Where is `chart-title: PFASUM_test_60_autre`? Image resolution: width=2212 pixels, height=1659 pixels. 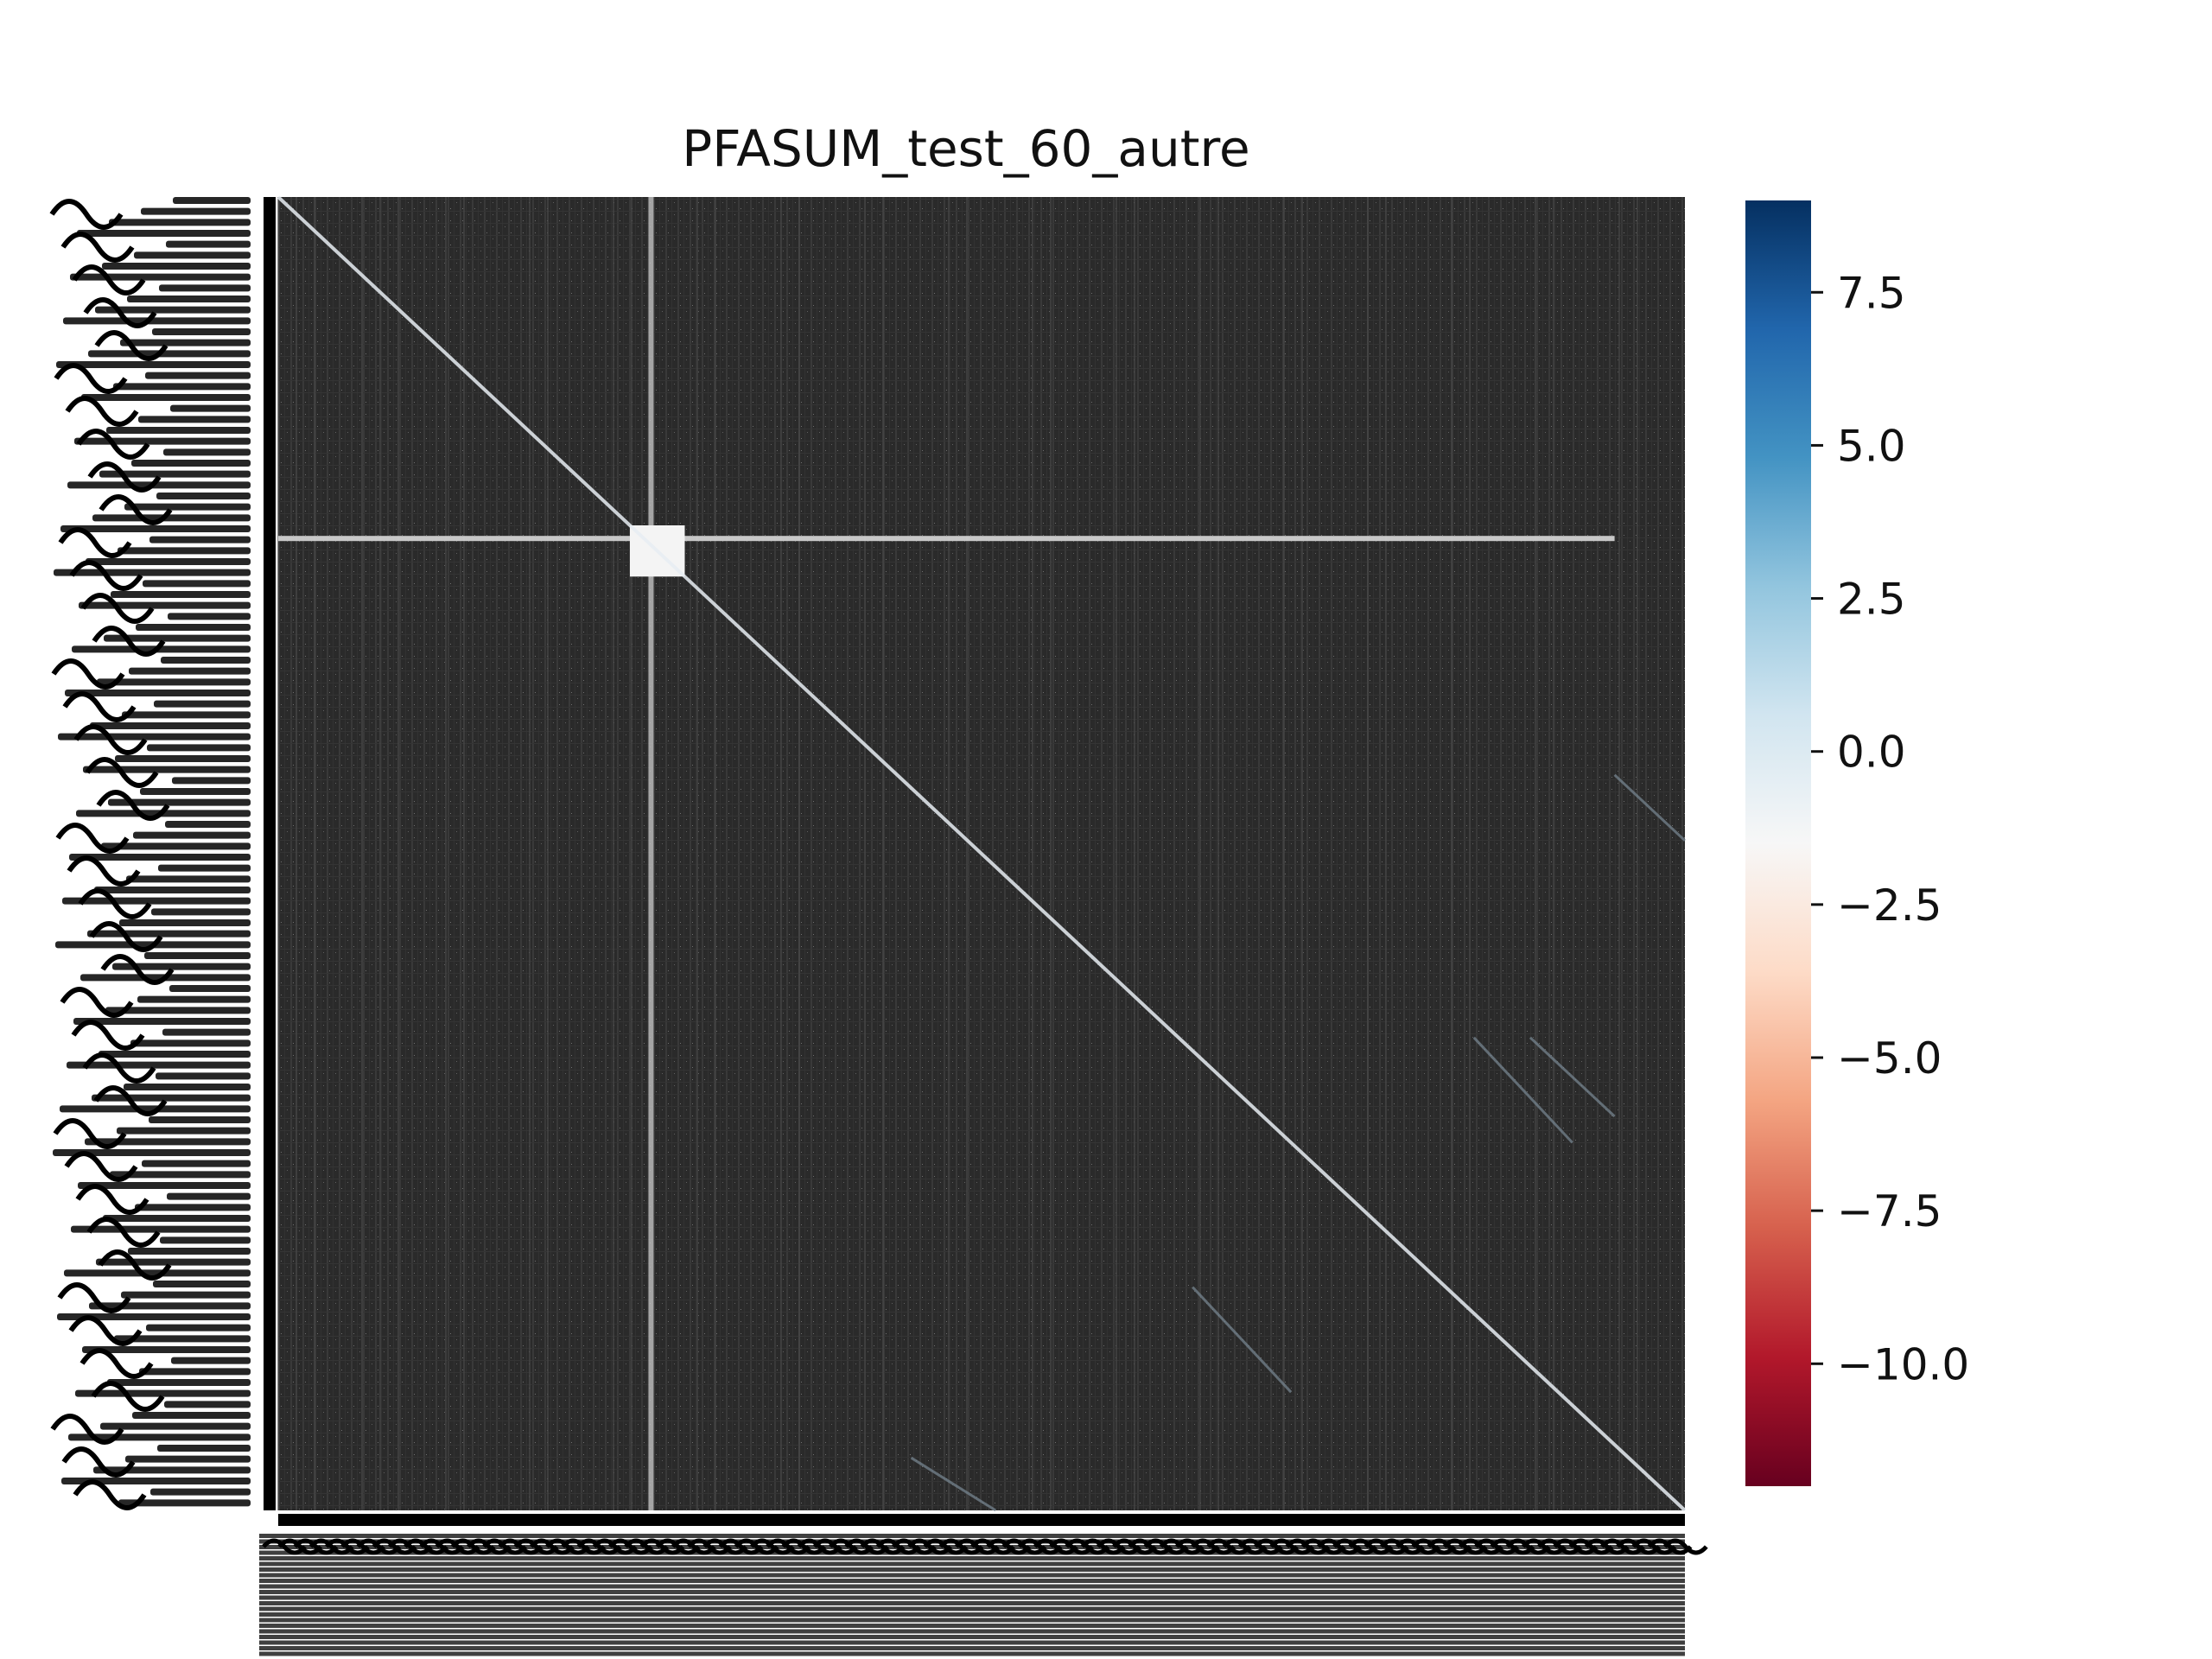
chart-title: PFASUM_test_60_autre is located at coordinates (965, 148).